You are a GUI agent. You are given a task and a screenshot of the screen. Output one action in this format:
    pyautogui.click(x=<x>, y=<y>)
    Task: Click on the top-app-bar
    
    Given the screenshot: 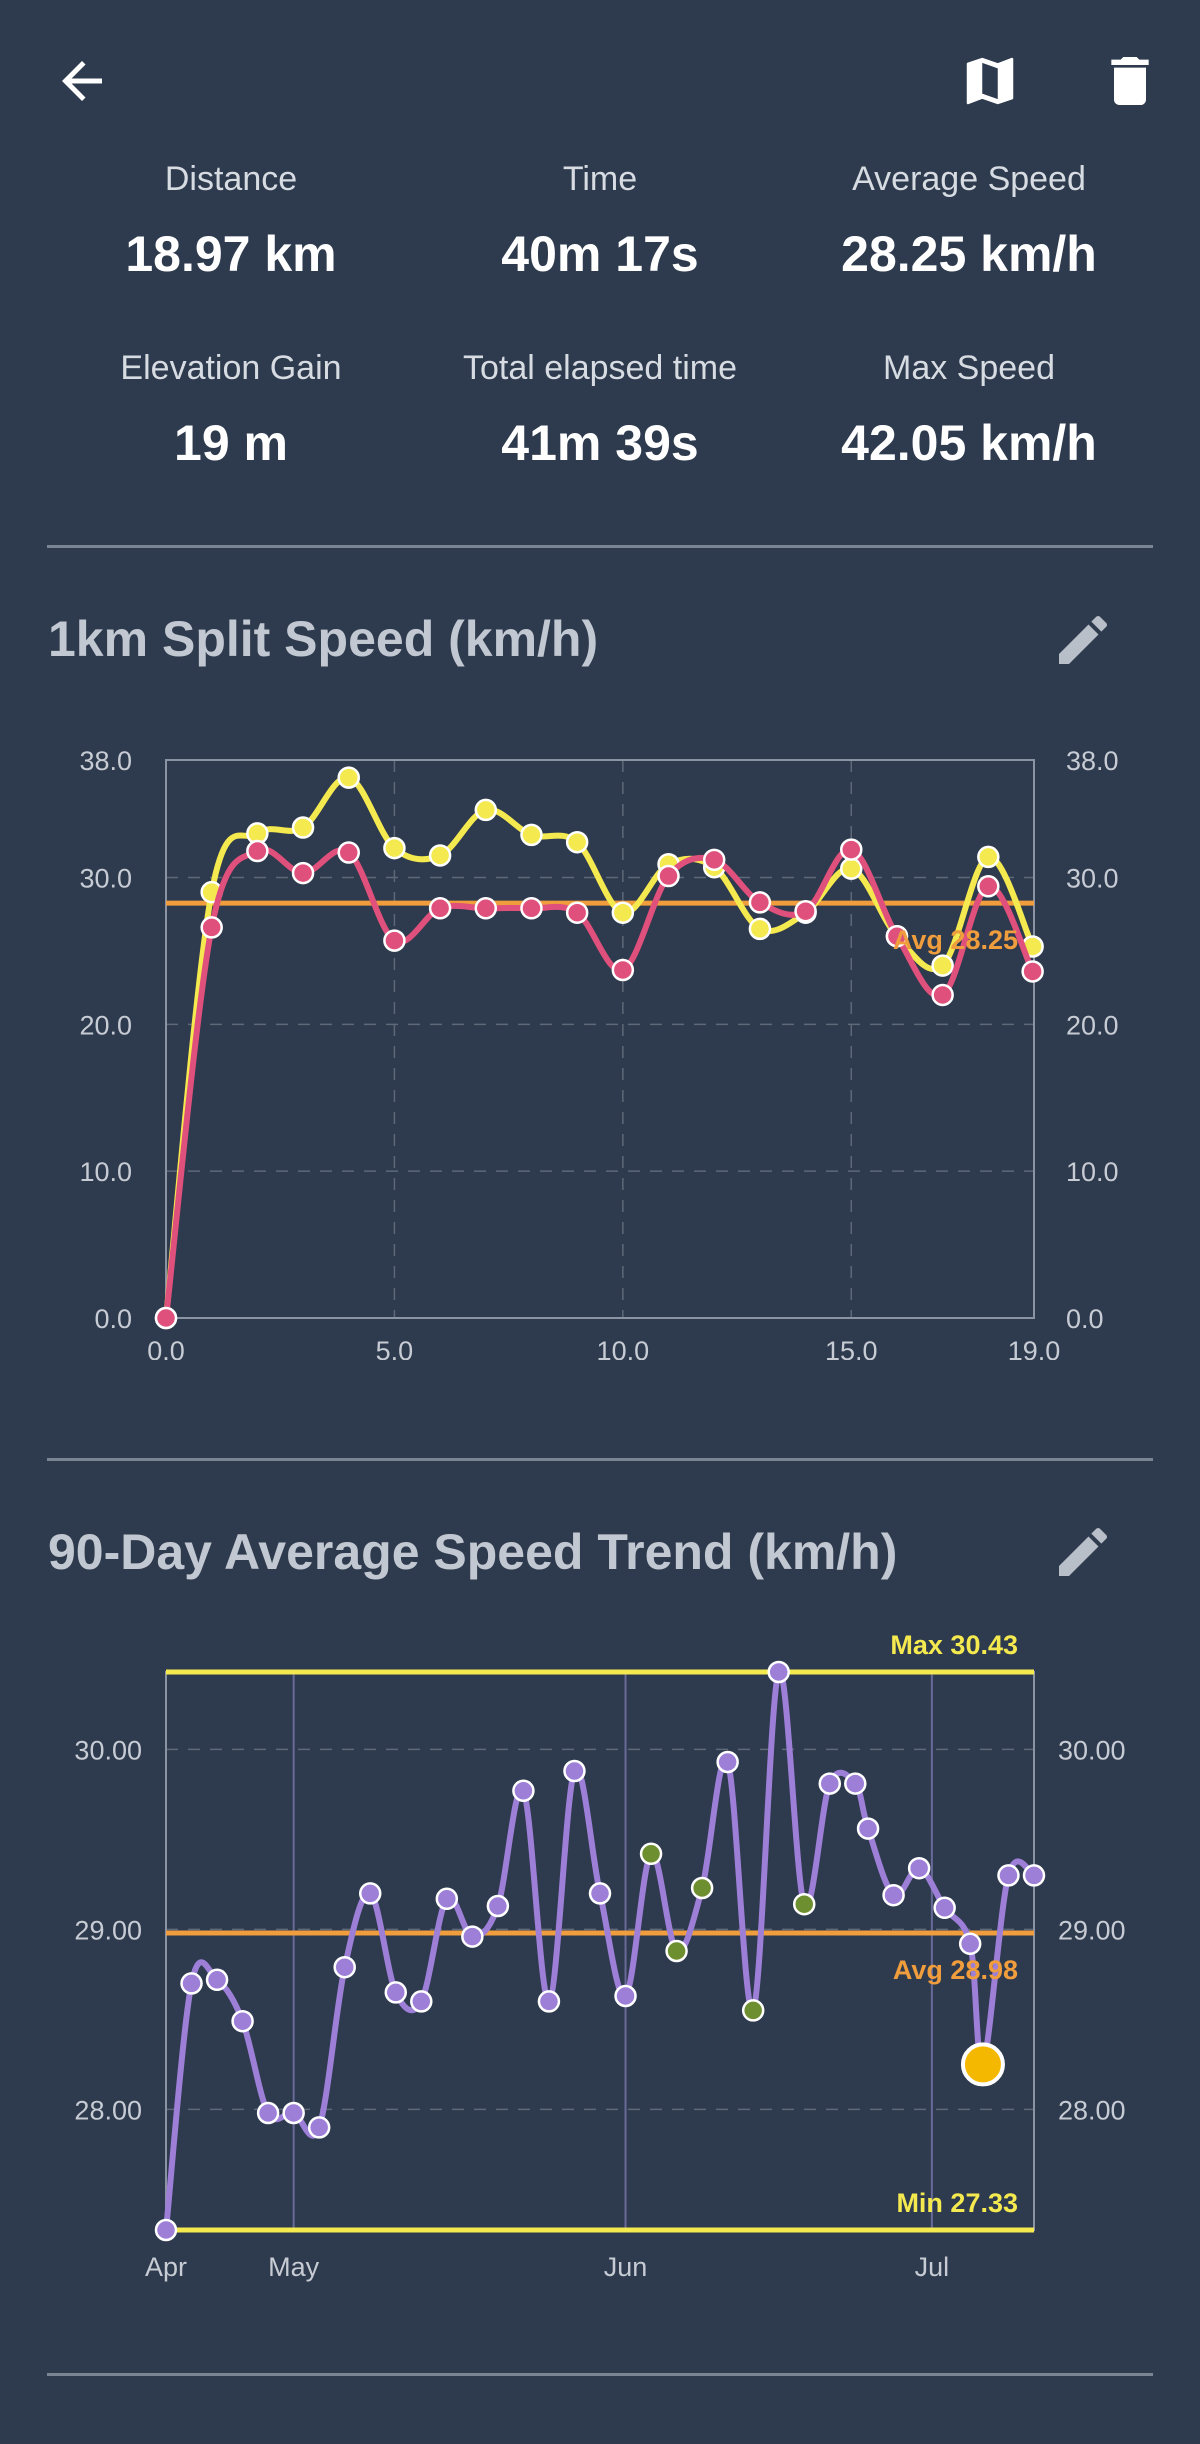 What is the action you would take?
    pyautogui.click(x=600, y=82)
    